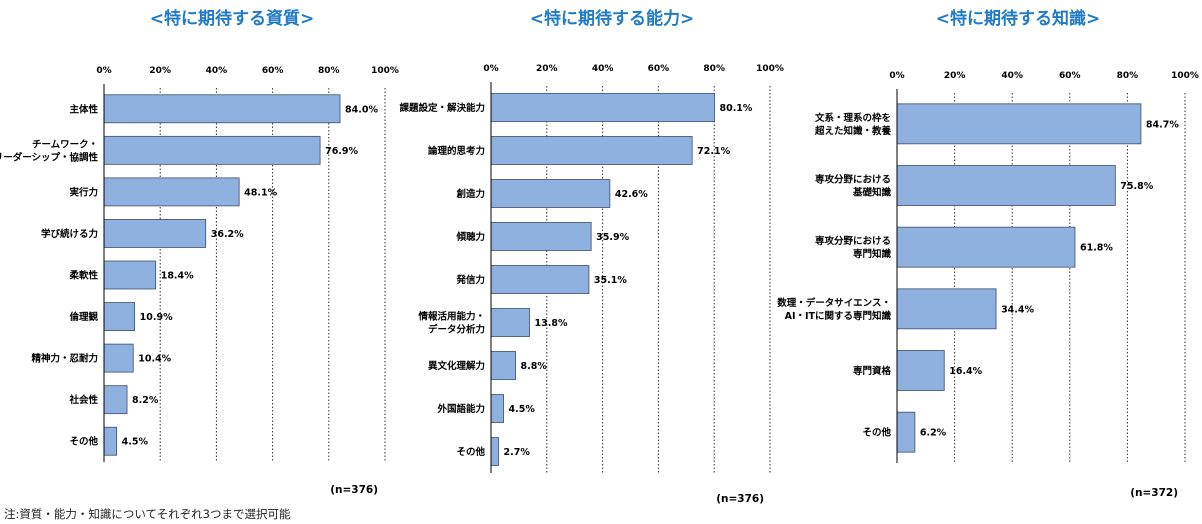  Describe the element at coordinates (147, 514) in the screenshot. I see `footnote: 注:資質・能力・知識についてそれぞれ3つまで選択可能` at that location.